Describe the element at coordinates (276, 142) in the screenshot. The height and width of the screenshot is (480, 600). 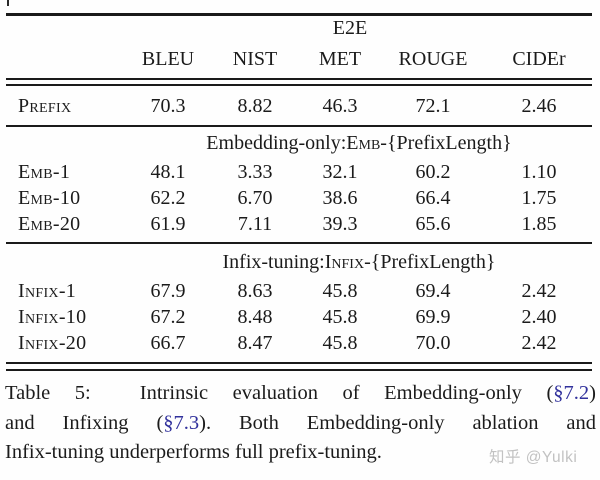
I see `section-title-text: Embedding-only:` at that location.